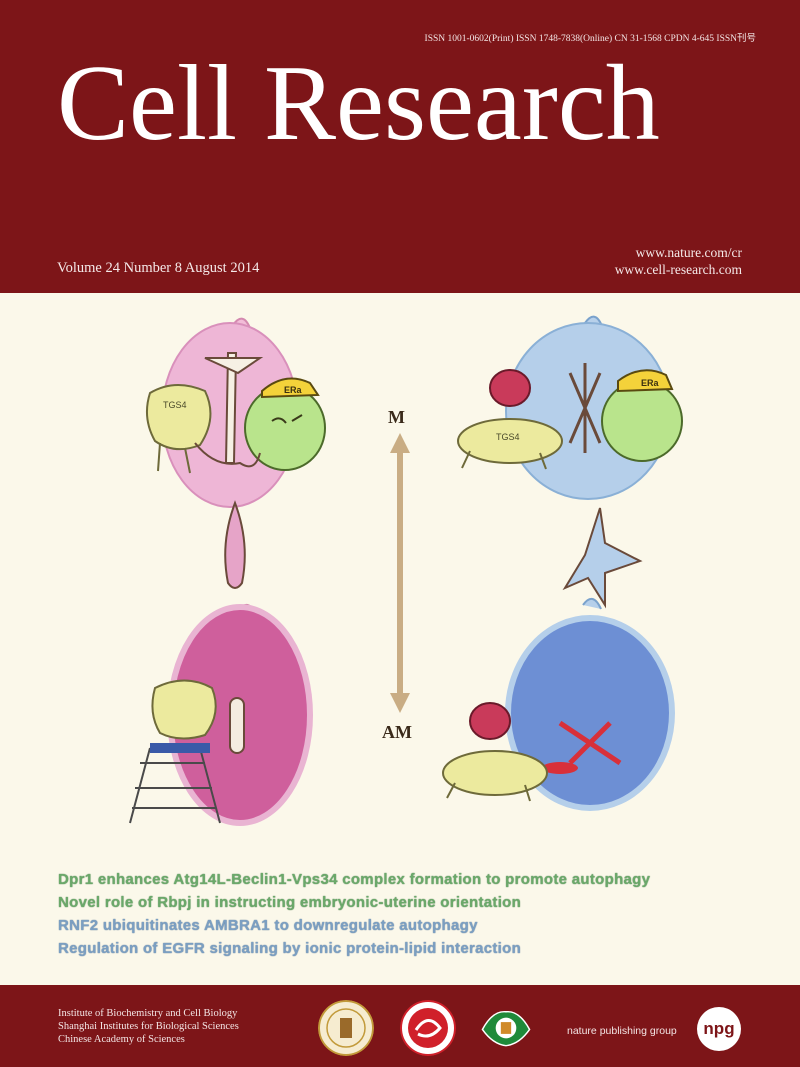  What do you see at coordinates (358, 103) in the screenshot?
I see `journal-title: Cell Research` at bounding box center [358, 103].